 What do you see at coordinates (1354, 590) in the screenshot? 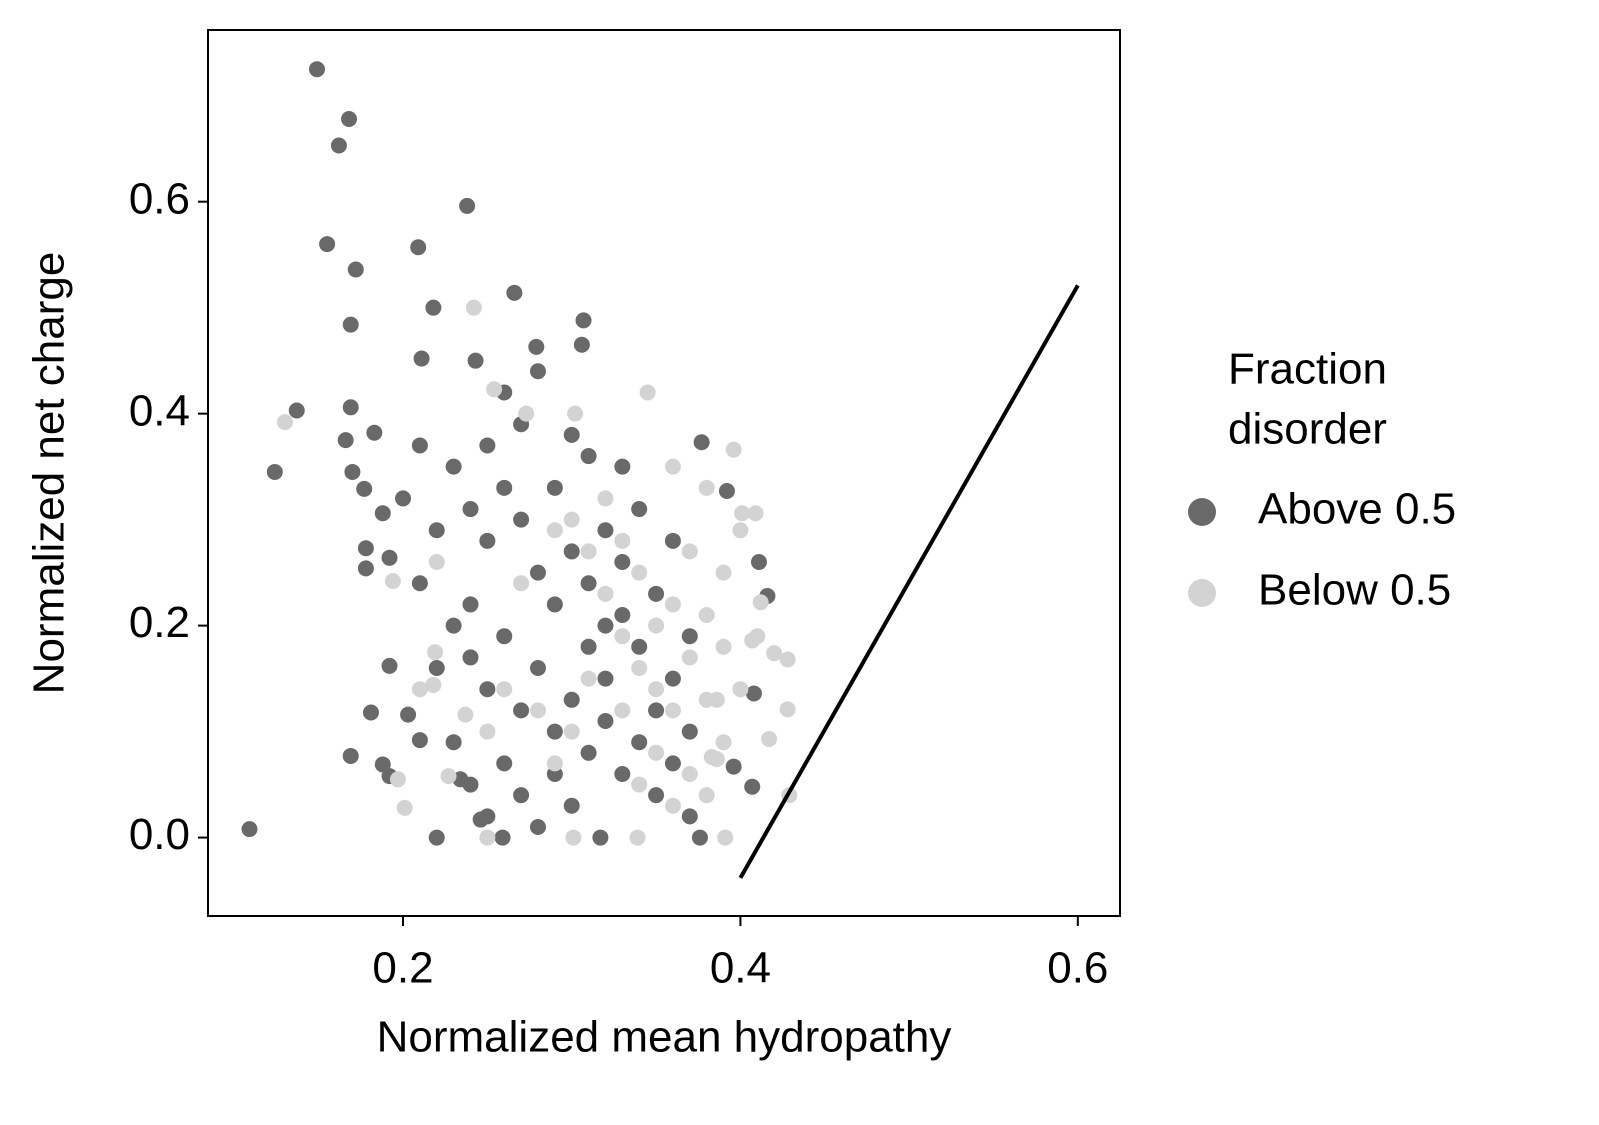
I see `legend-label: Below 0.5` at bounding box center [1354, 590].